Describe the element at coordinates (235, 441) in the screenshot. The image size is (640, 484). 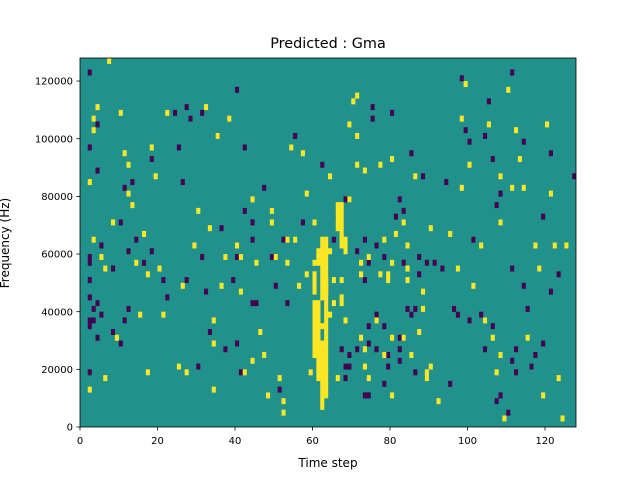
I see `x-tick-label: 40` at that location.